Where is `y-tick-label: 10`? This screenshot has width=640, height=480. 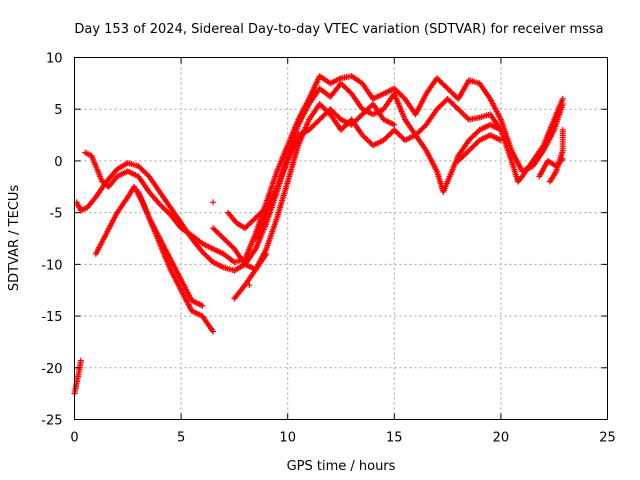
y-tick-label: 10 is located at coordinates (54, 59).